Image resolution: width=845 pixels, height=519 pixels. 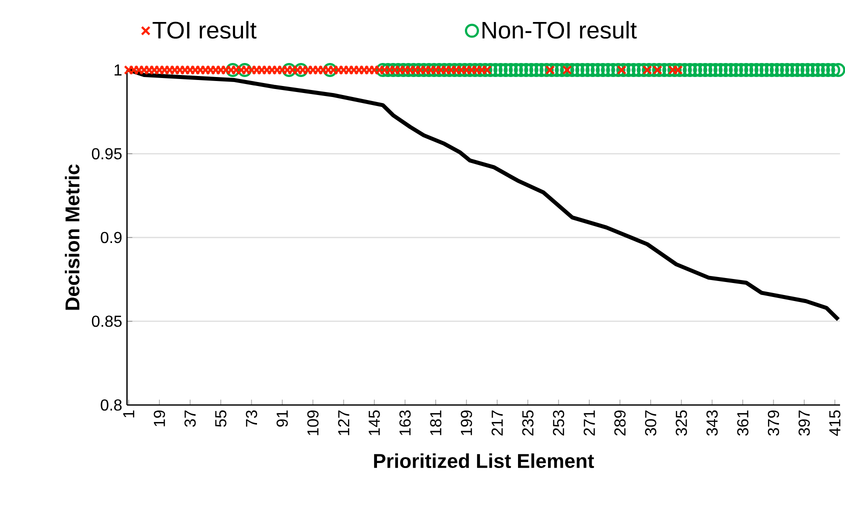 What do you see at coordinates (466, 423) in the screenshot?
I see `x-tick-label: 199` at bounding box center [466, 423].